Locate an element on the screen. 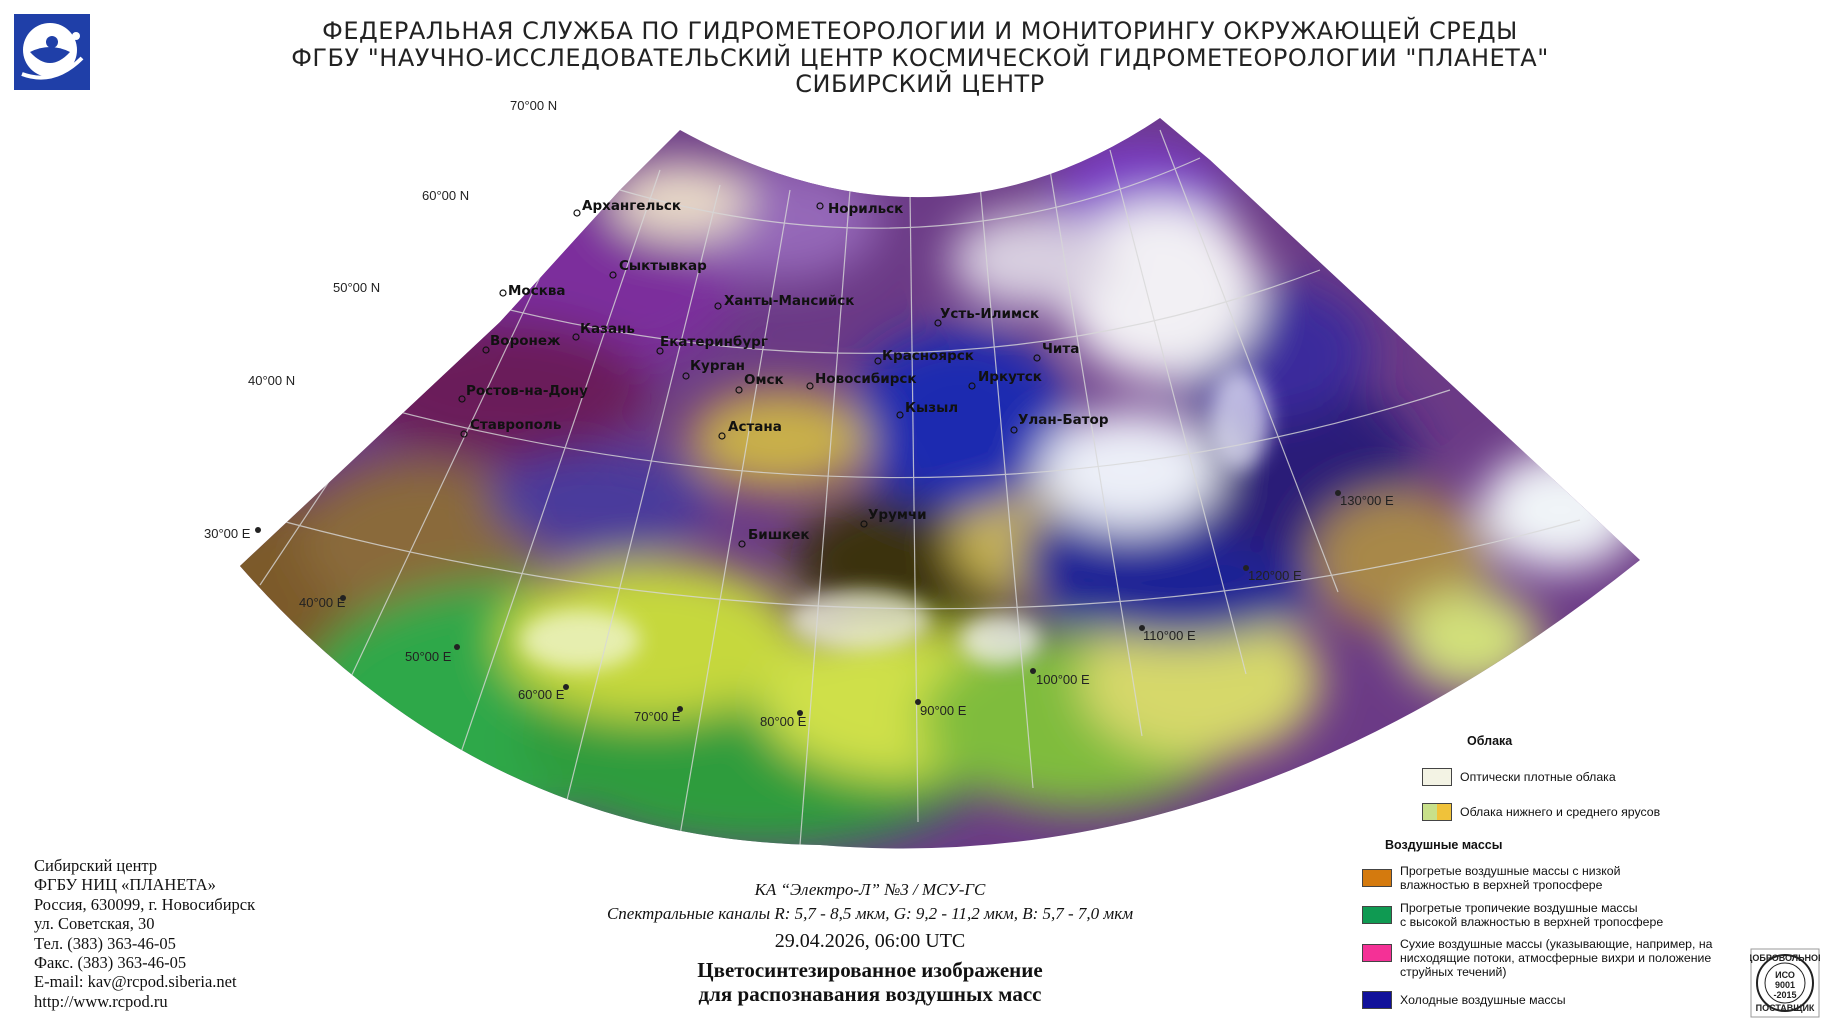  city-label: Бишкек is located at coordinates (779, 535).